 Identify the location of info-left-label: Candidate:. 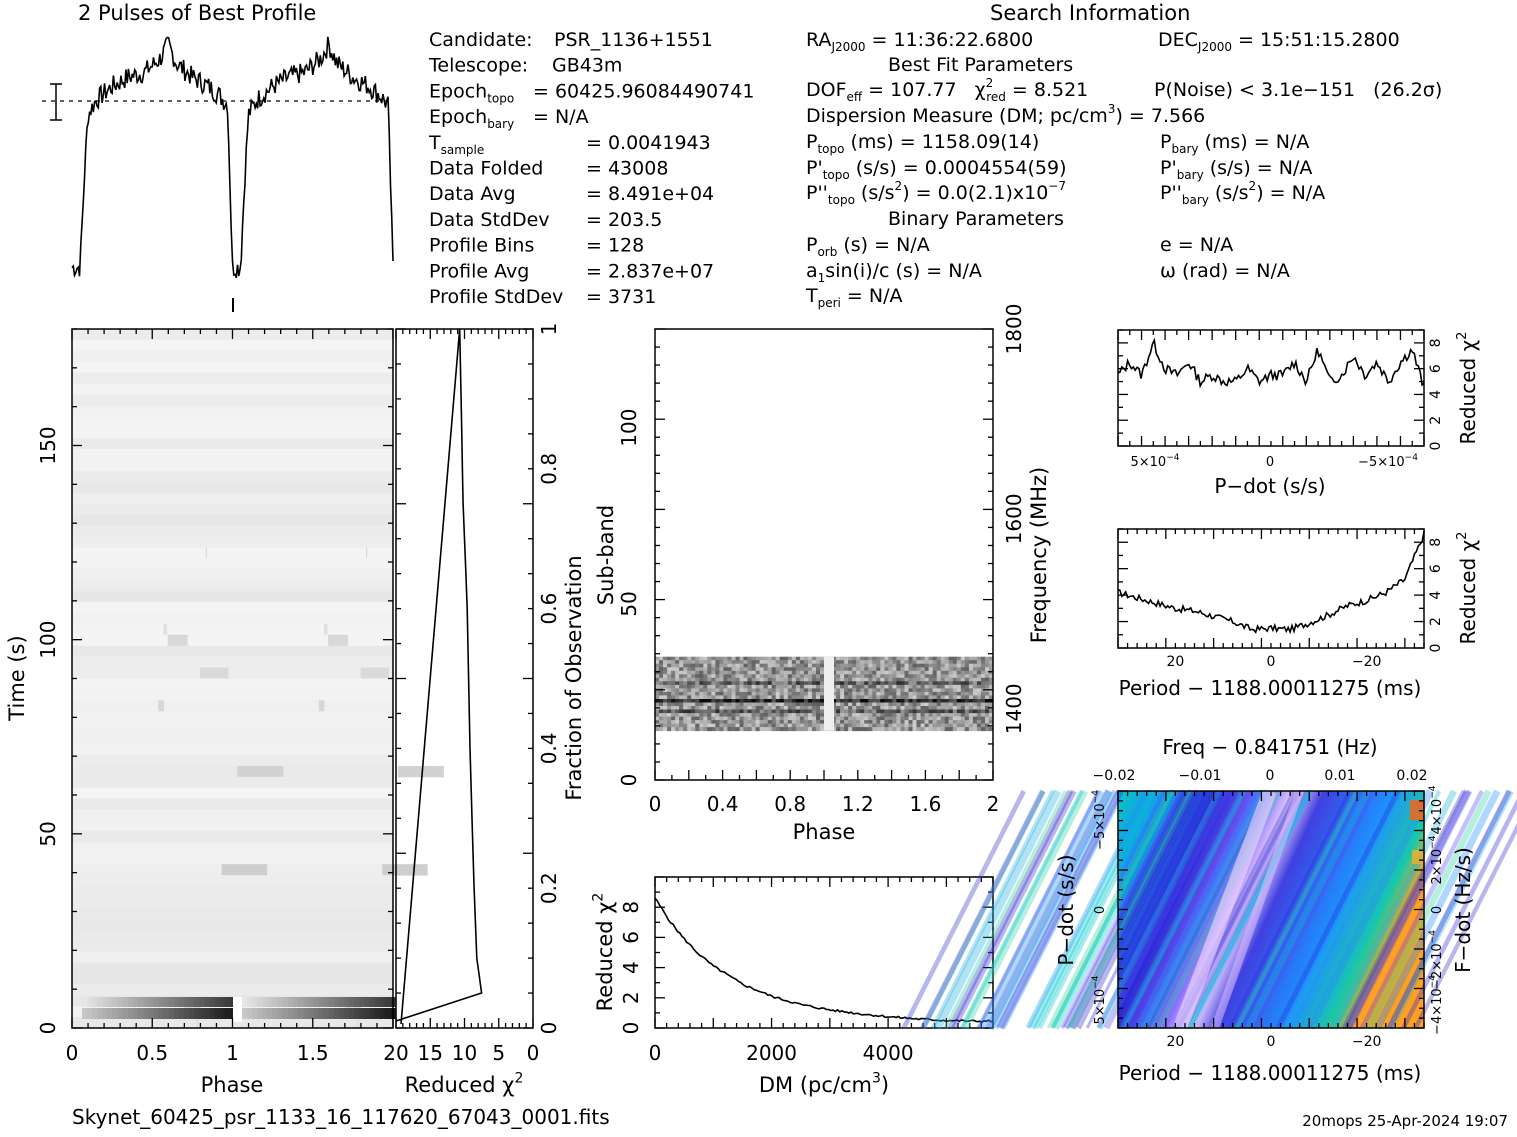
(481, 40).